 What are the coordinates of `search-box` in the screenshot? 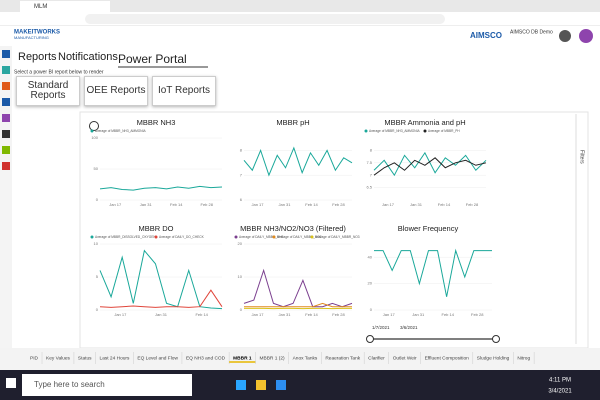 It's located at (107, 385).